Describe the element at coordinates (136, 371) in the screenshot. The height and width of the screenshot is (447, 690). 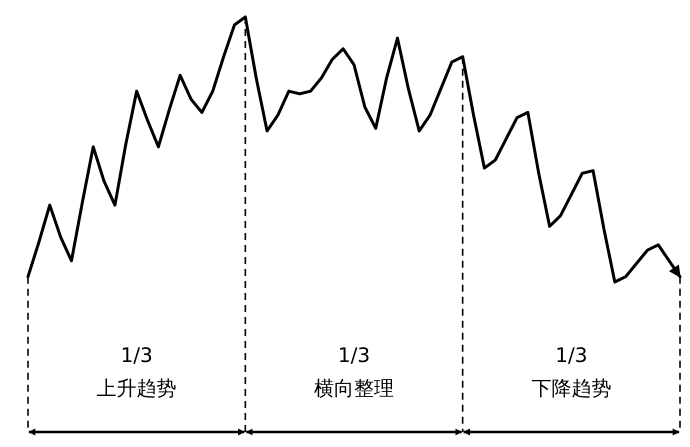
I see `text: 1/3 上升趋势` at that location.